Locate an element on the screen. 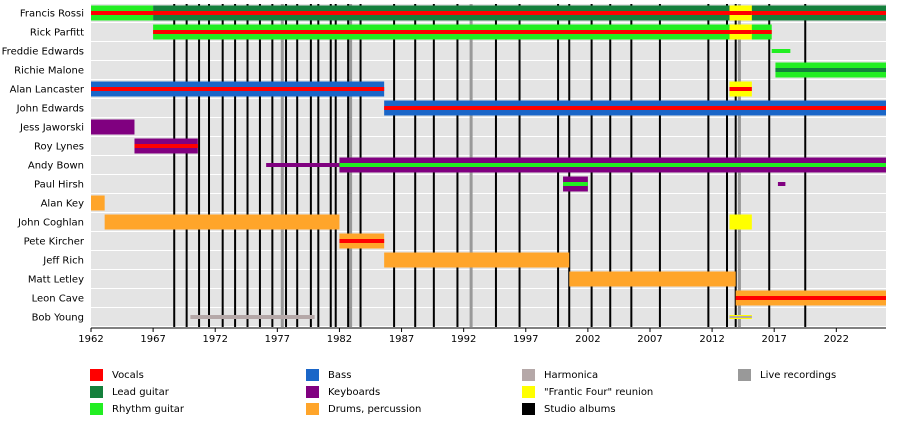  member-name: Matt Letley is located at coordinates (56, 280).